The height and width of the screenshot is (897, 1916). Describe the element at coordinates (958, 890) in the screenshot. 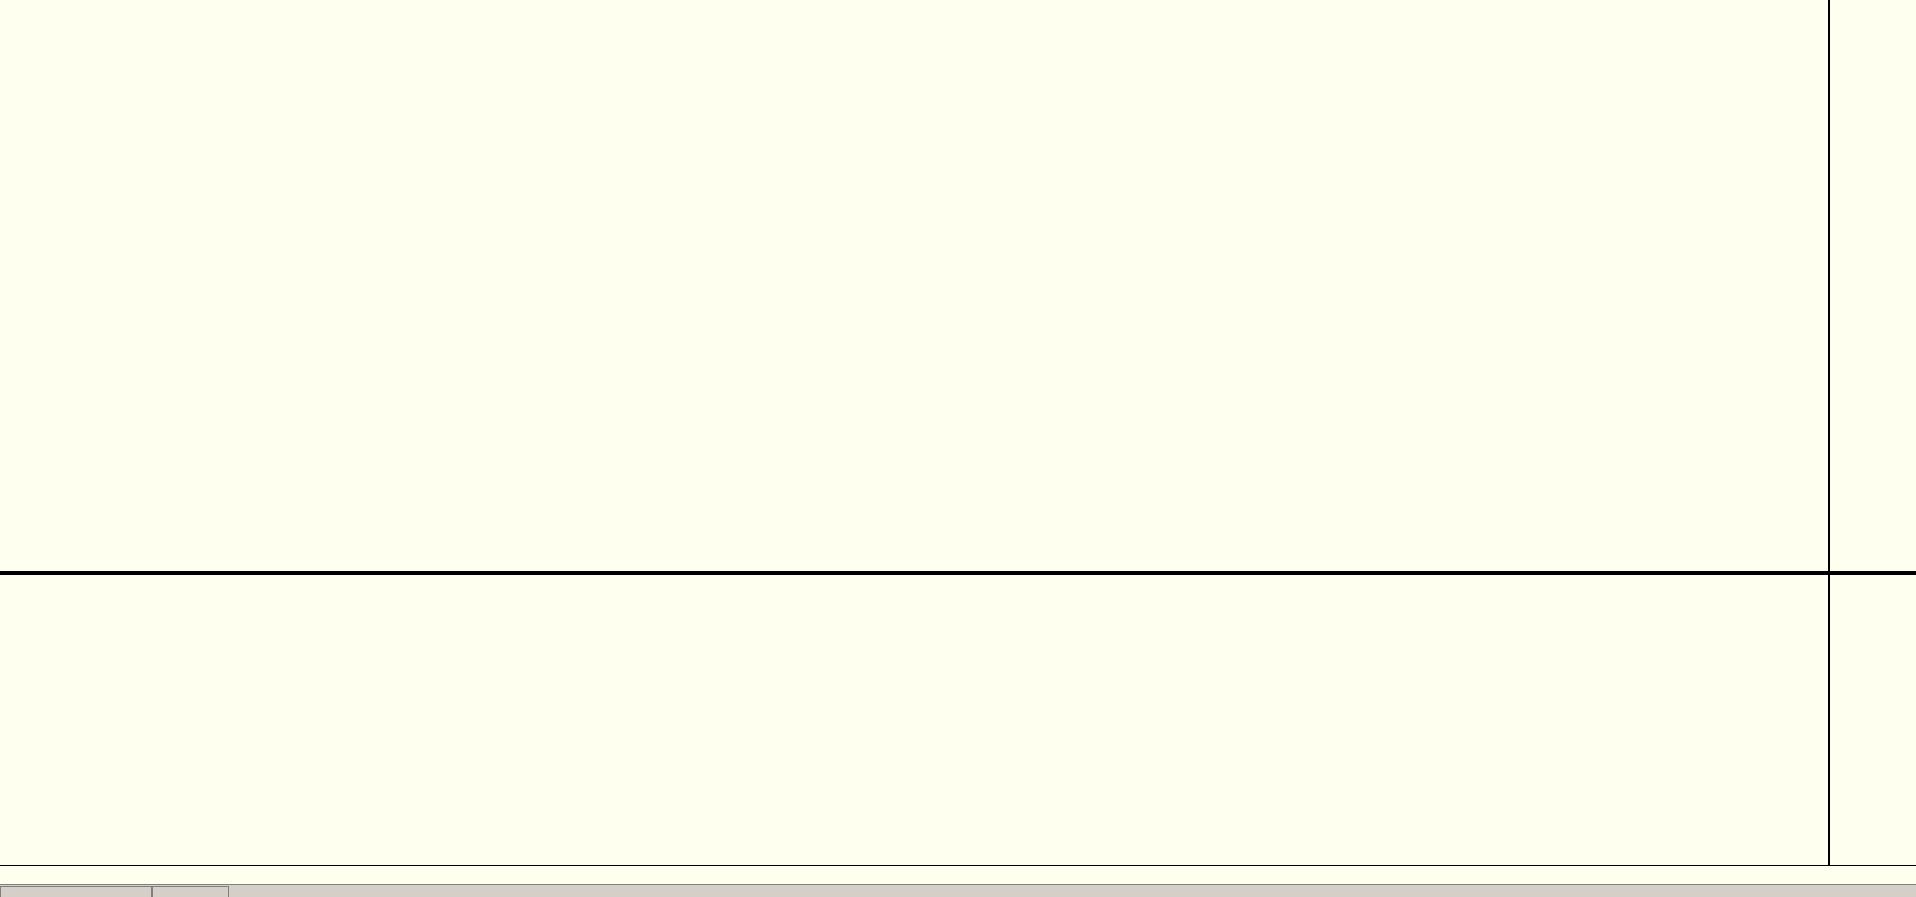

I see `taskbar` at that location.